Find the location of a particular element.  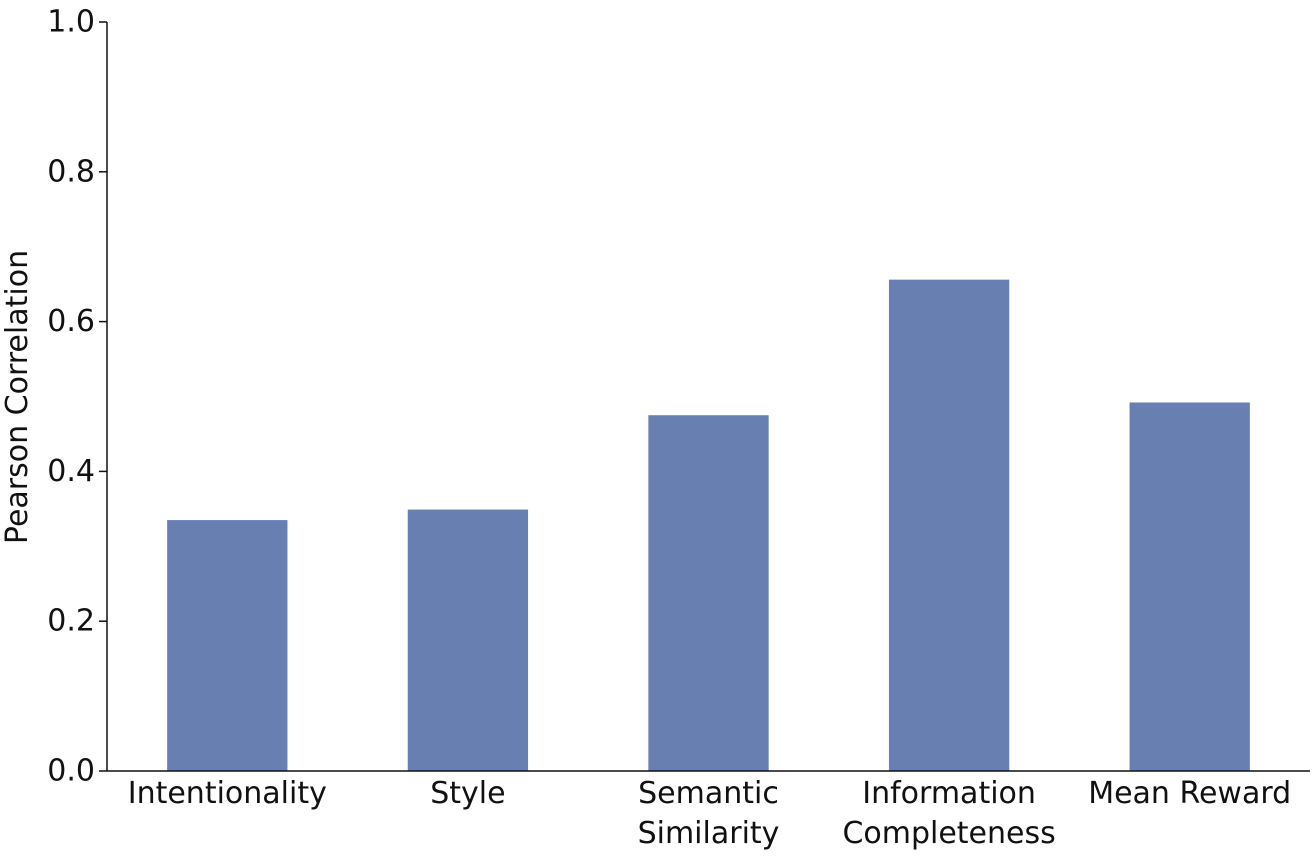

x-category-label: Mean Reward is located at coordinates (1189, 793).